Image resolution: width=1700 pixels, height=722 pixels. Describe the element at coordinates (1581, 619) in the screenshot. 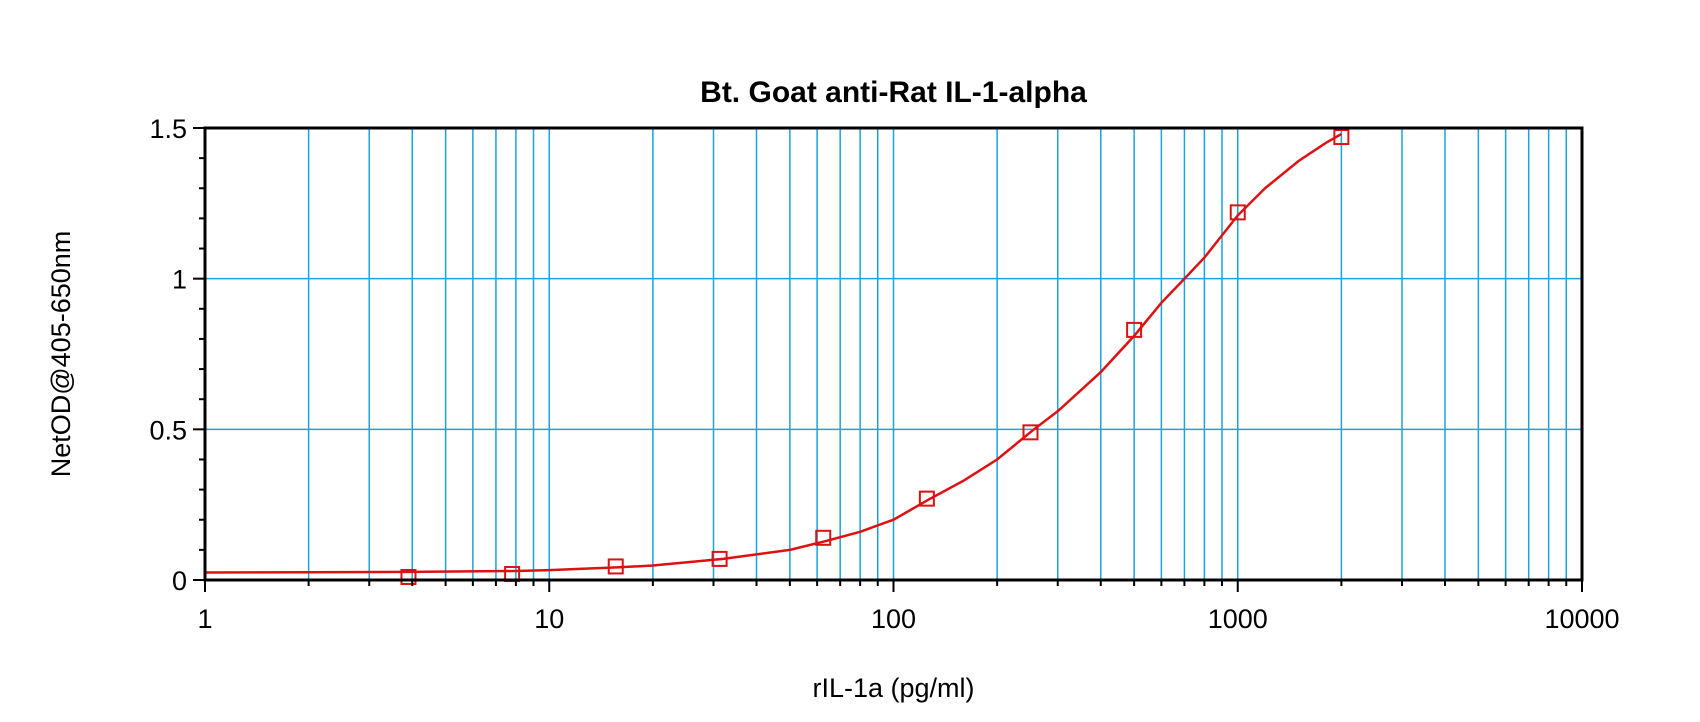

I see `x-tick-label: 10000` at that location.